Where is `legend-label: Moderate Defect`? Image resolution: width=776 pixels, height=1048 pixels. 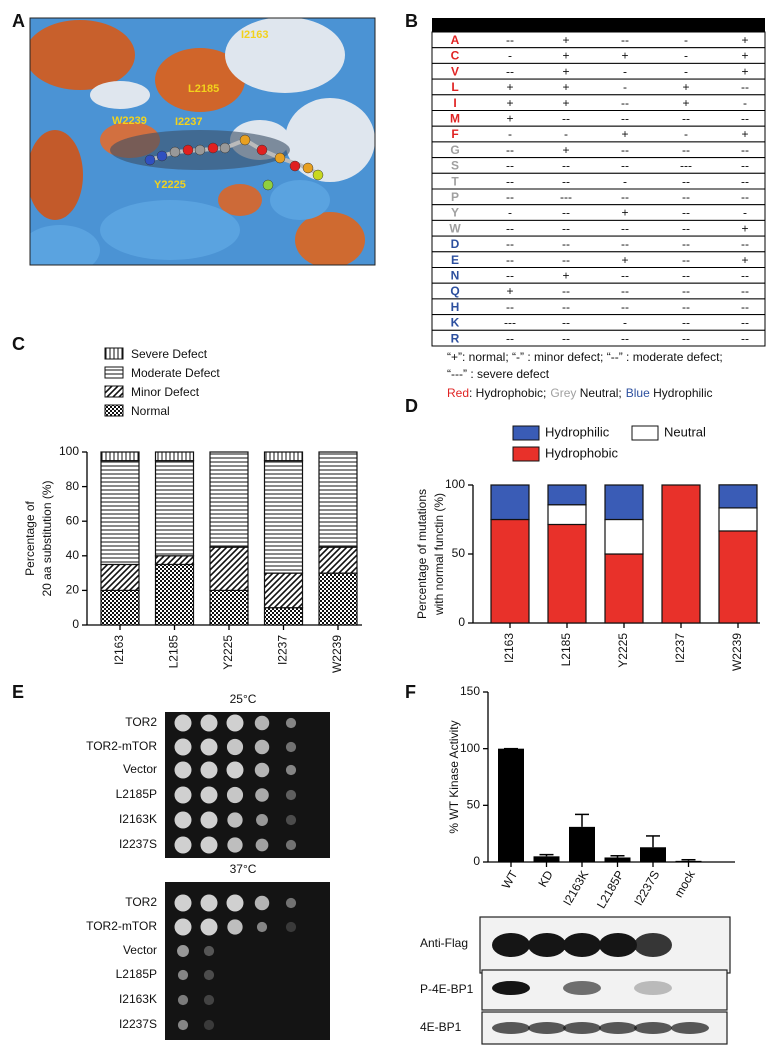 legend-label: Moderate Defect is located at coordinates (175, 373).